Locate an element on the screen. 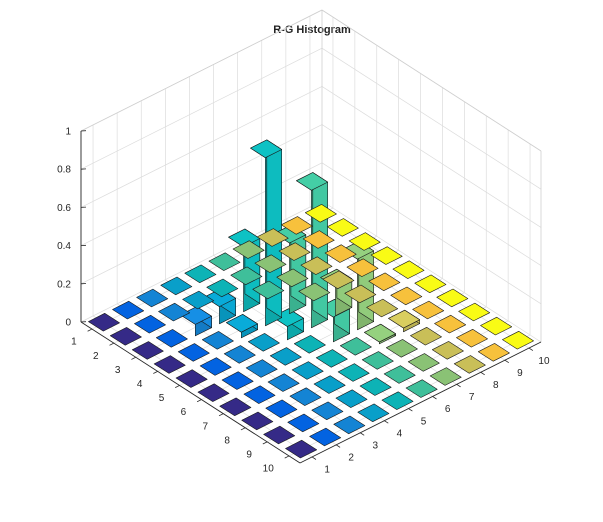 The height and width of the screenshot is (522, 603). x-tick-label: 9 is located at coordinates (520, 373).